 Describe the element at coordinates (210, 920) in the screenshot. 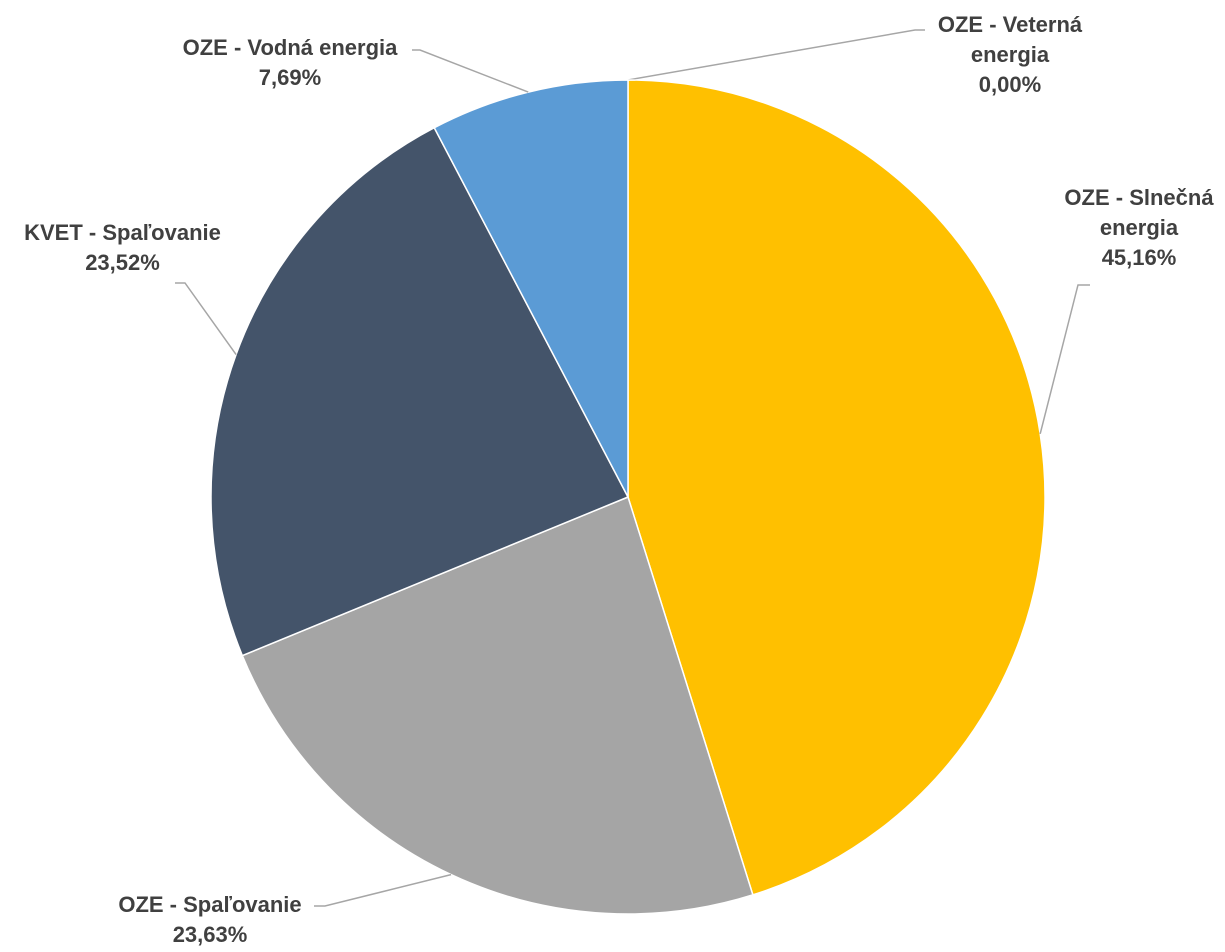

I see `data-label: OZE - Spaľovanie 23,63%` at that location.